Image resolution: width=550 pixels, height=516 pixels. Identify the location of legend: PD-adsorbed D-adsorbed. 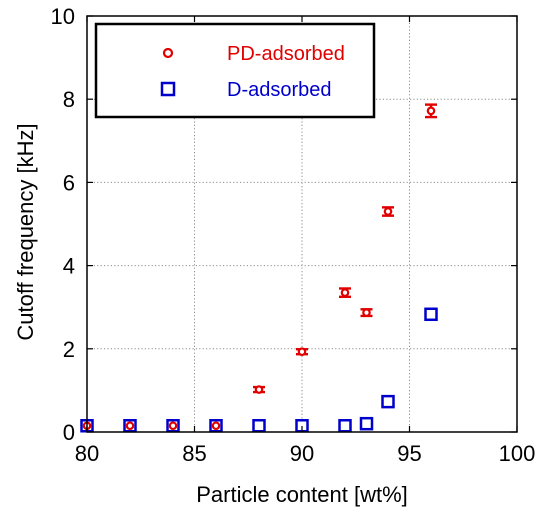
(235, 70).